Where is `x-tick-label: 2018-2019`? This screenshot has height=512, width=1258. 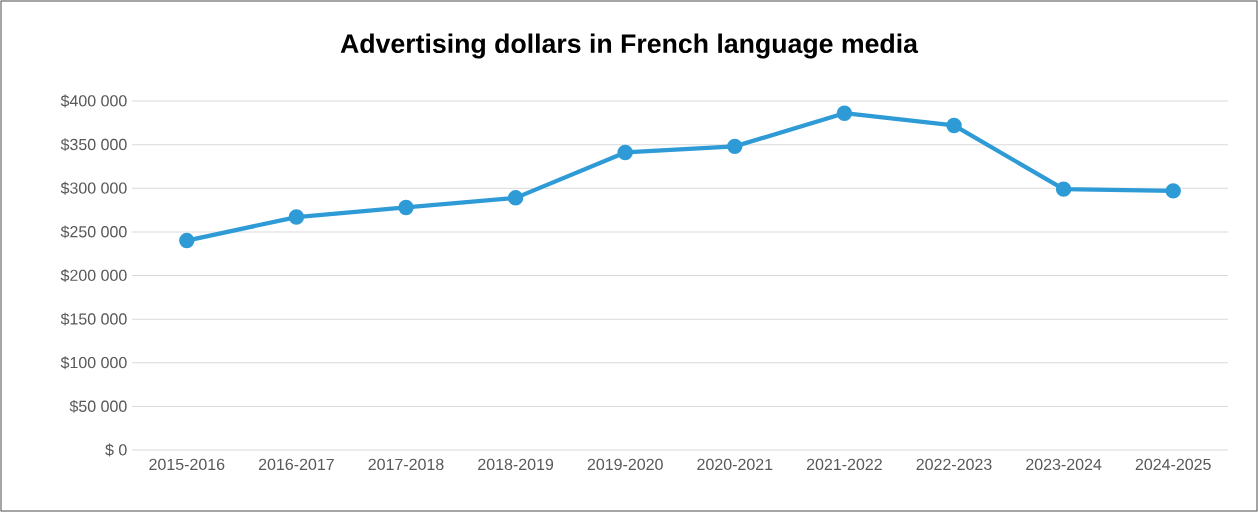
x-tick-label: 2018-2019 is located at coordinates (516, 464).